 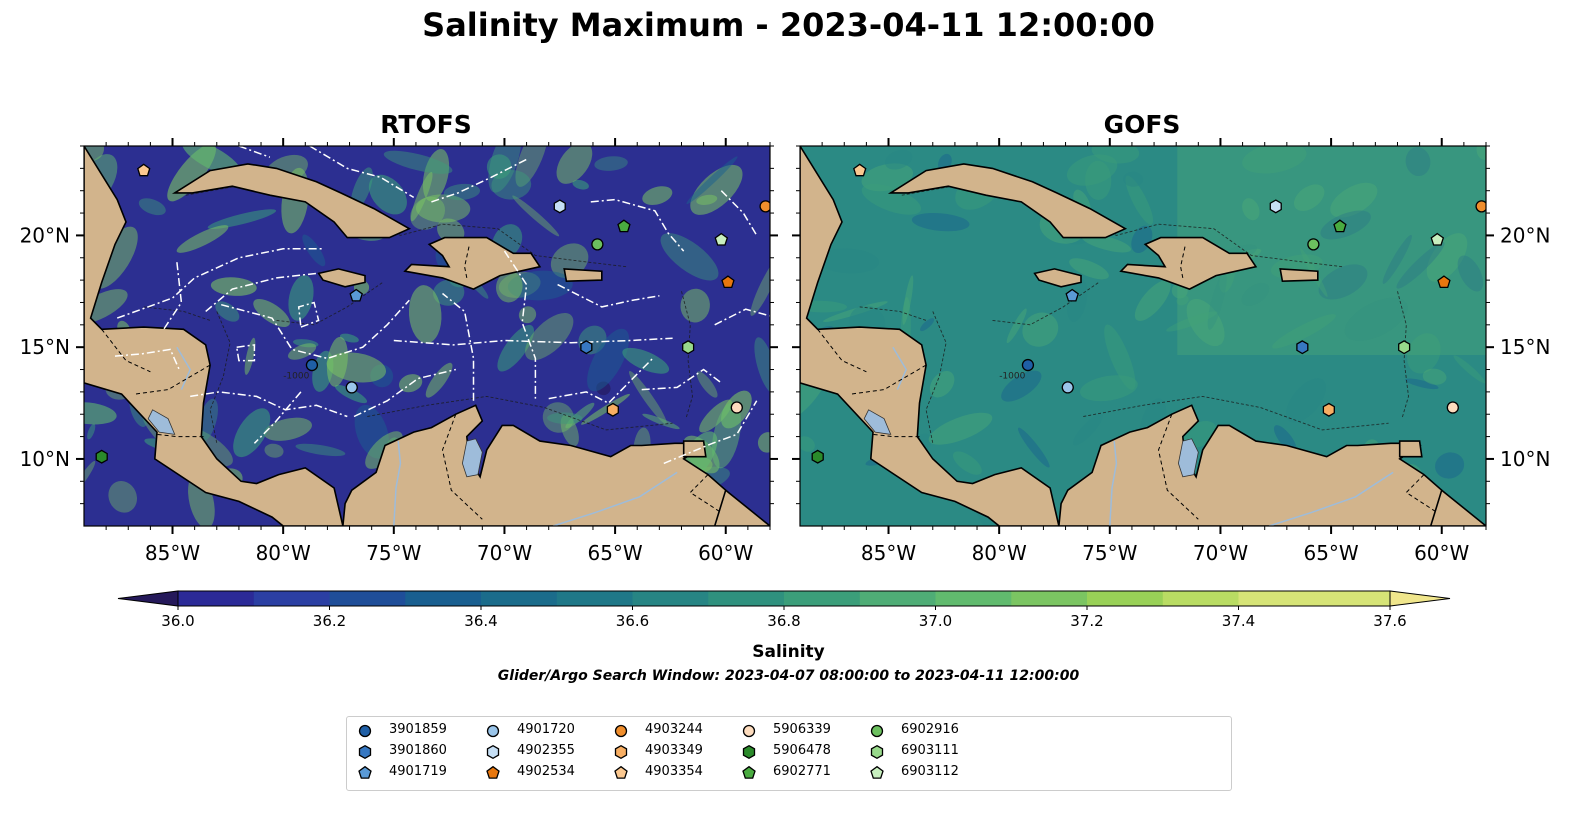 I want to click on contour-label: -1000, so click(x=296, y=377).